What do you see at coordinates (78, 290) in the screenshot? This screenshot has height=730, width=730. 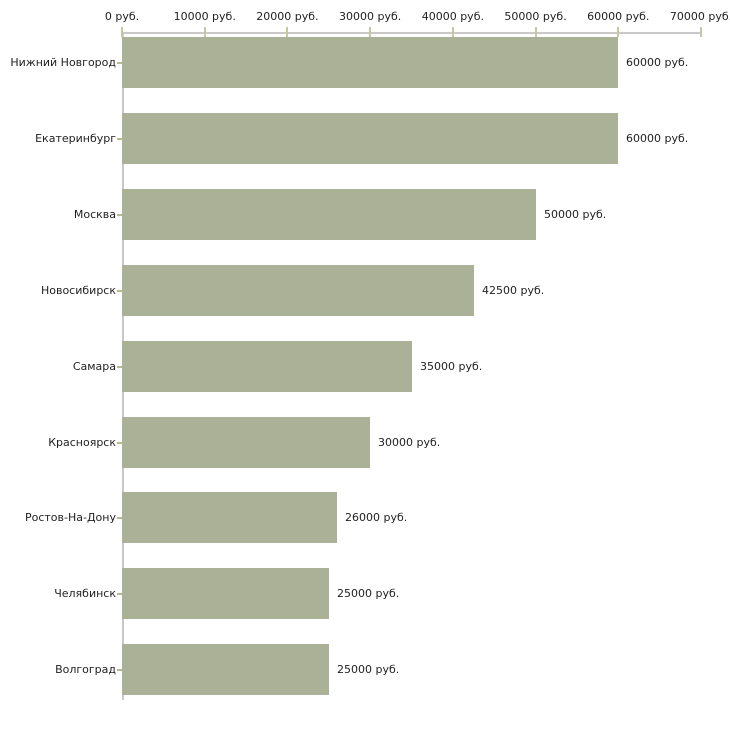 I see `category-label: Новосибирск` at bounding box center [78, 290].